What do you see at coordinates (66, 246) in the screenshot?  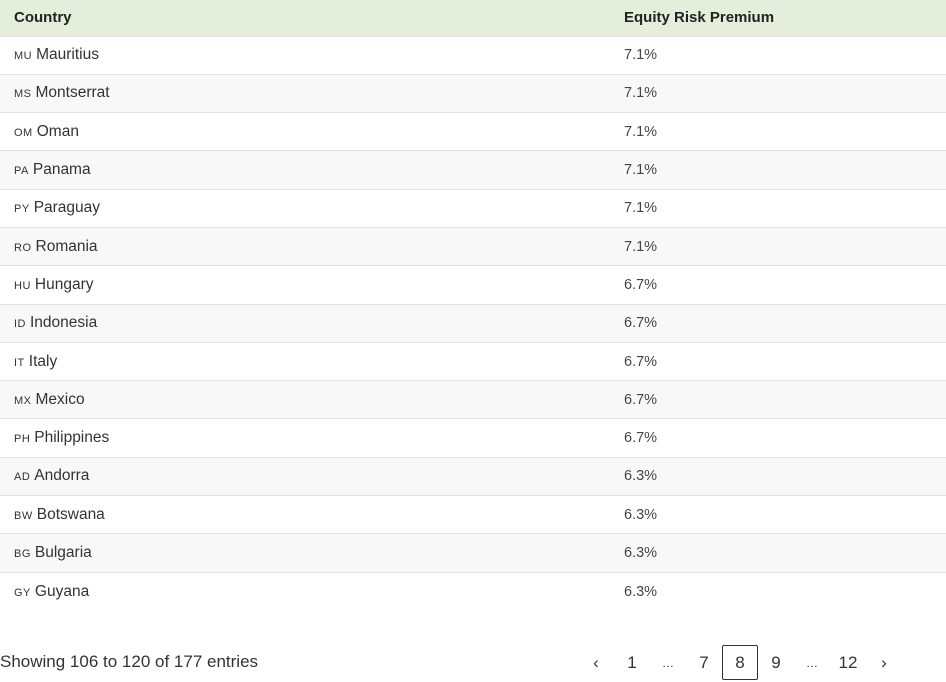 I see `country-name: Romania` at bounding box center [66, 246].